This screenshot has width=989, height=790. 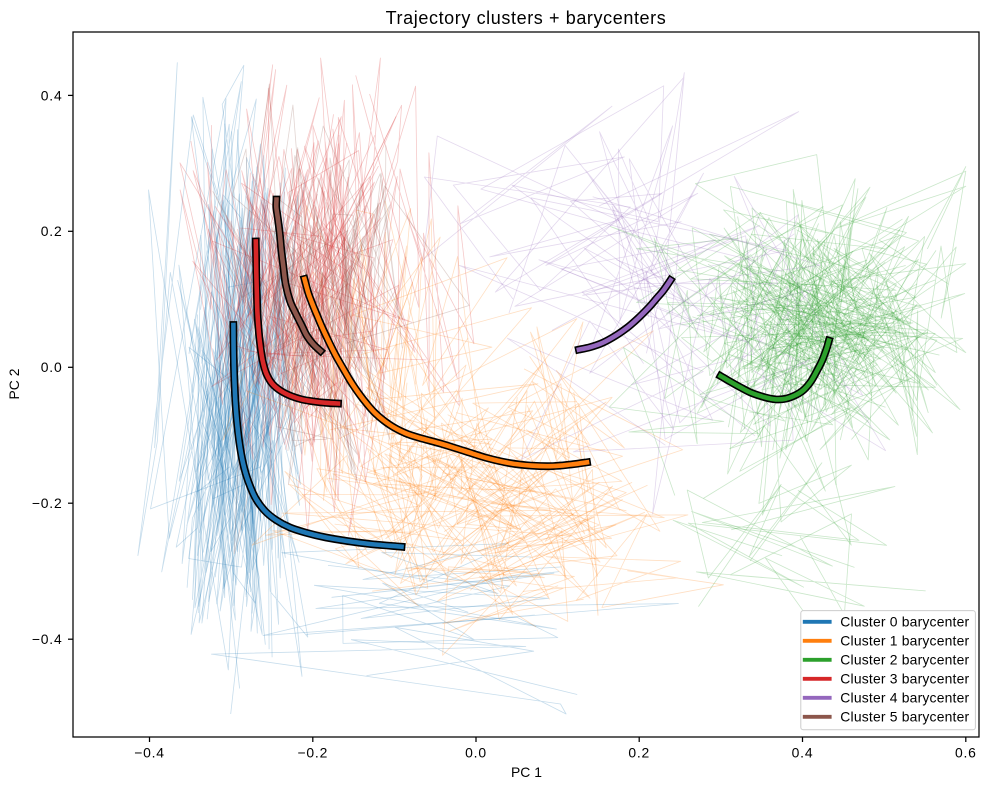 What do you see at coordinates (904, 679) in the screenshot?
I see `svg-text: Cluster 3 barycenter` at bounding box center [904, 679].